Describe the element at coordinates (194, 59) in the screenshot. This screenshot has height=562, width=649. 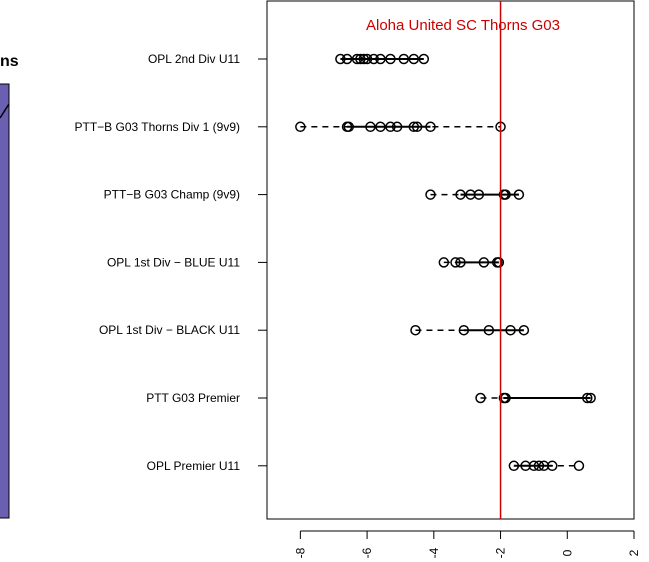
I see `category-label: OPL 2nd Div U11` at that location.